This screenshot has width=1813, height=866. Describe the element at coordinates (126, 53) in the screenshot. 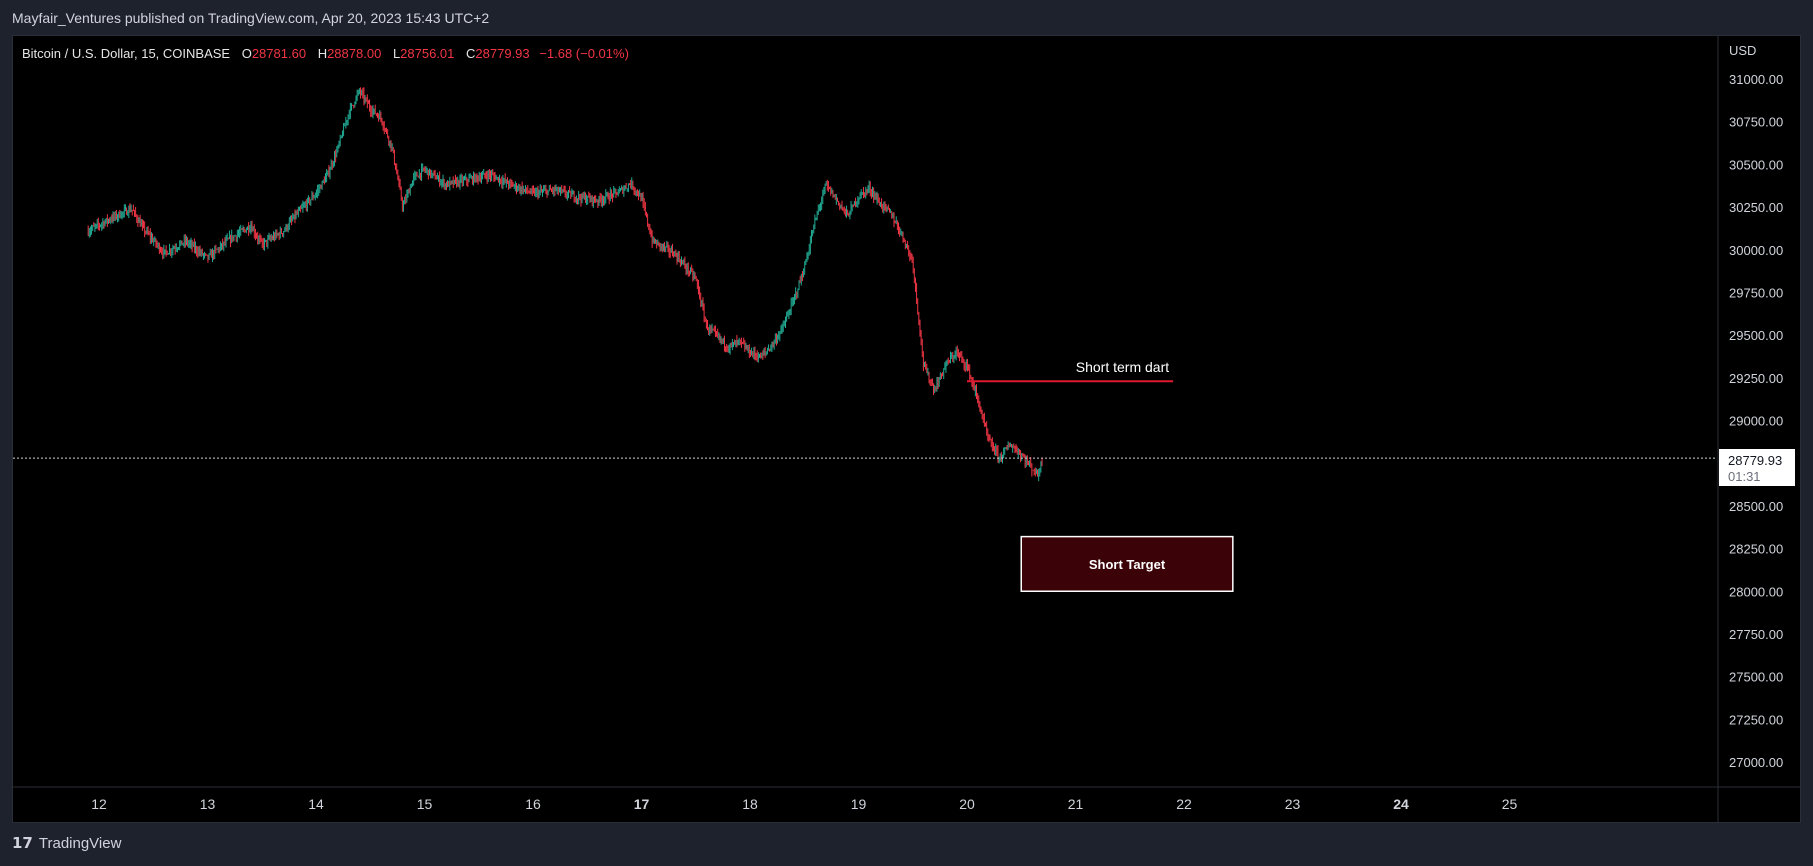

I see `symbol-name: Bitcoin / U.S. Dollar, 15, COINBASE` at that location.